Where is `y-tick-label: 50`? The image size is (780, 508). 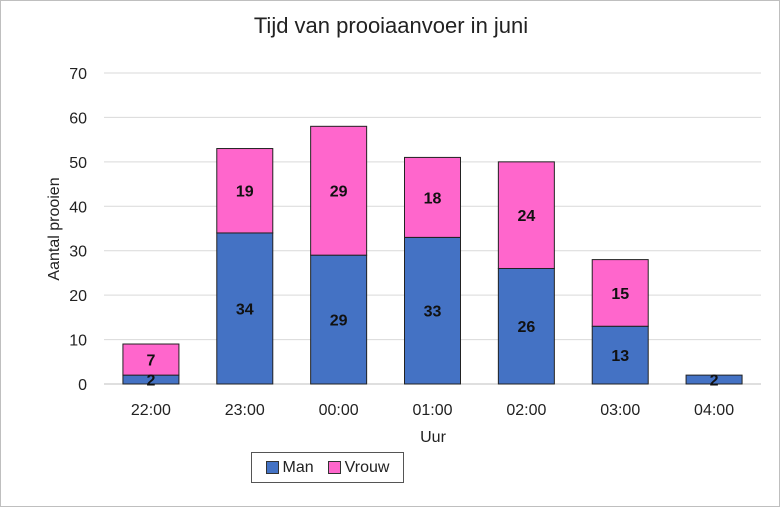 y-tick-label: 50 is located at coordinates (78, 163).